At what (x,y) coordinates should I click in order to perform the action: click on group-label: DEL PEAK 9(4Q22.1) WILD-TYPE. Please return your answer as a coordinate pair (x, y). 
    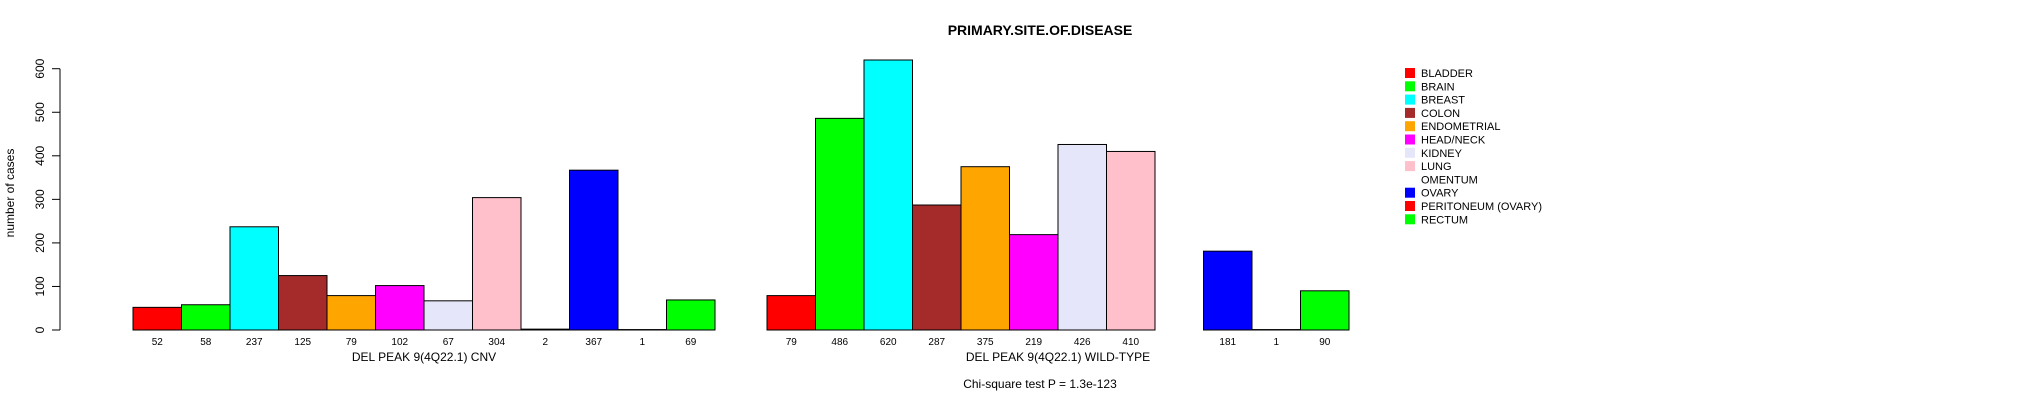
    Looking at the image, I should click on (1058, 357).